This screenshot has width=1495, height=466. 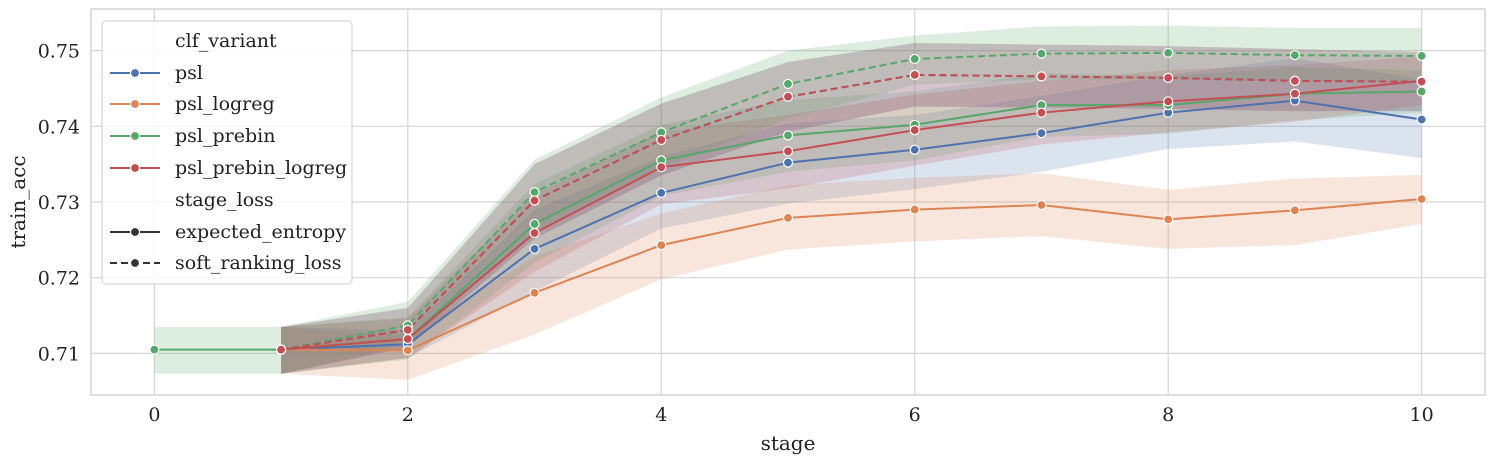 What do you see at coordinates (59, 52) in the screenshot?
I see `y-tick-label: 0.75` at bounding box center [59, 52].